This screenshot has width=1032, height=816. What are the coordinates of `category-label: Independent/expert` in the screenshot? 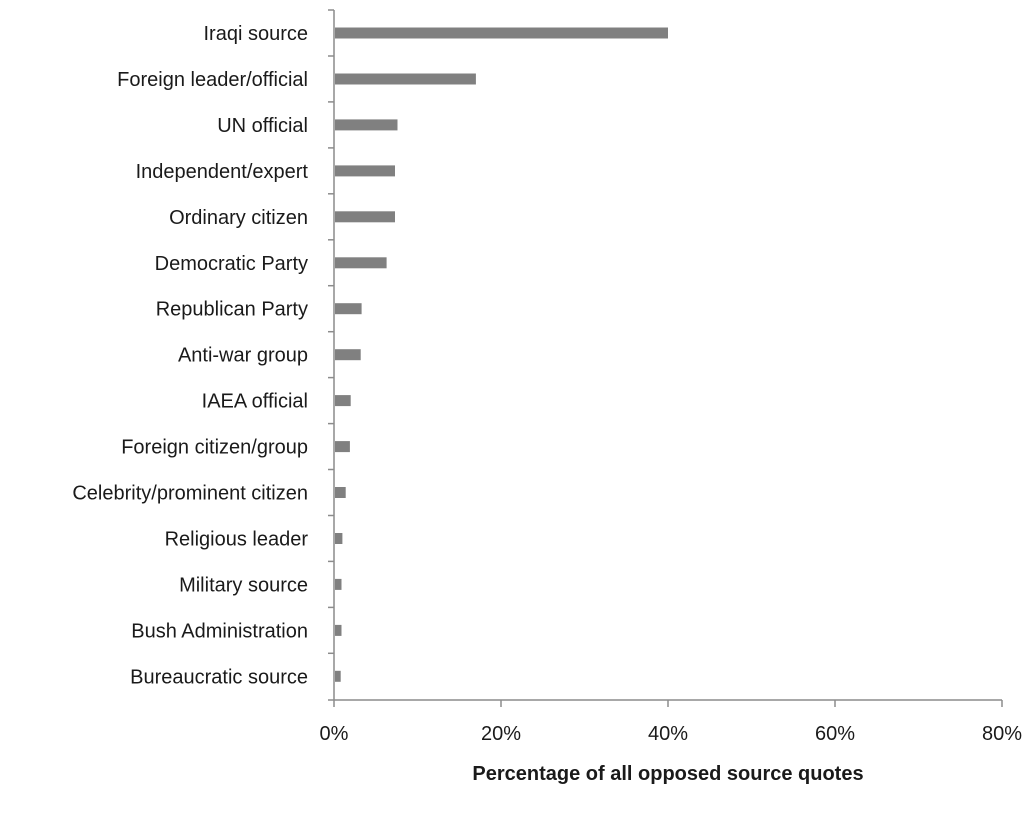 It's located at (222, 172).